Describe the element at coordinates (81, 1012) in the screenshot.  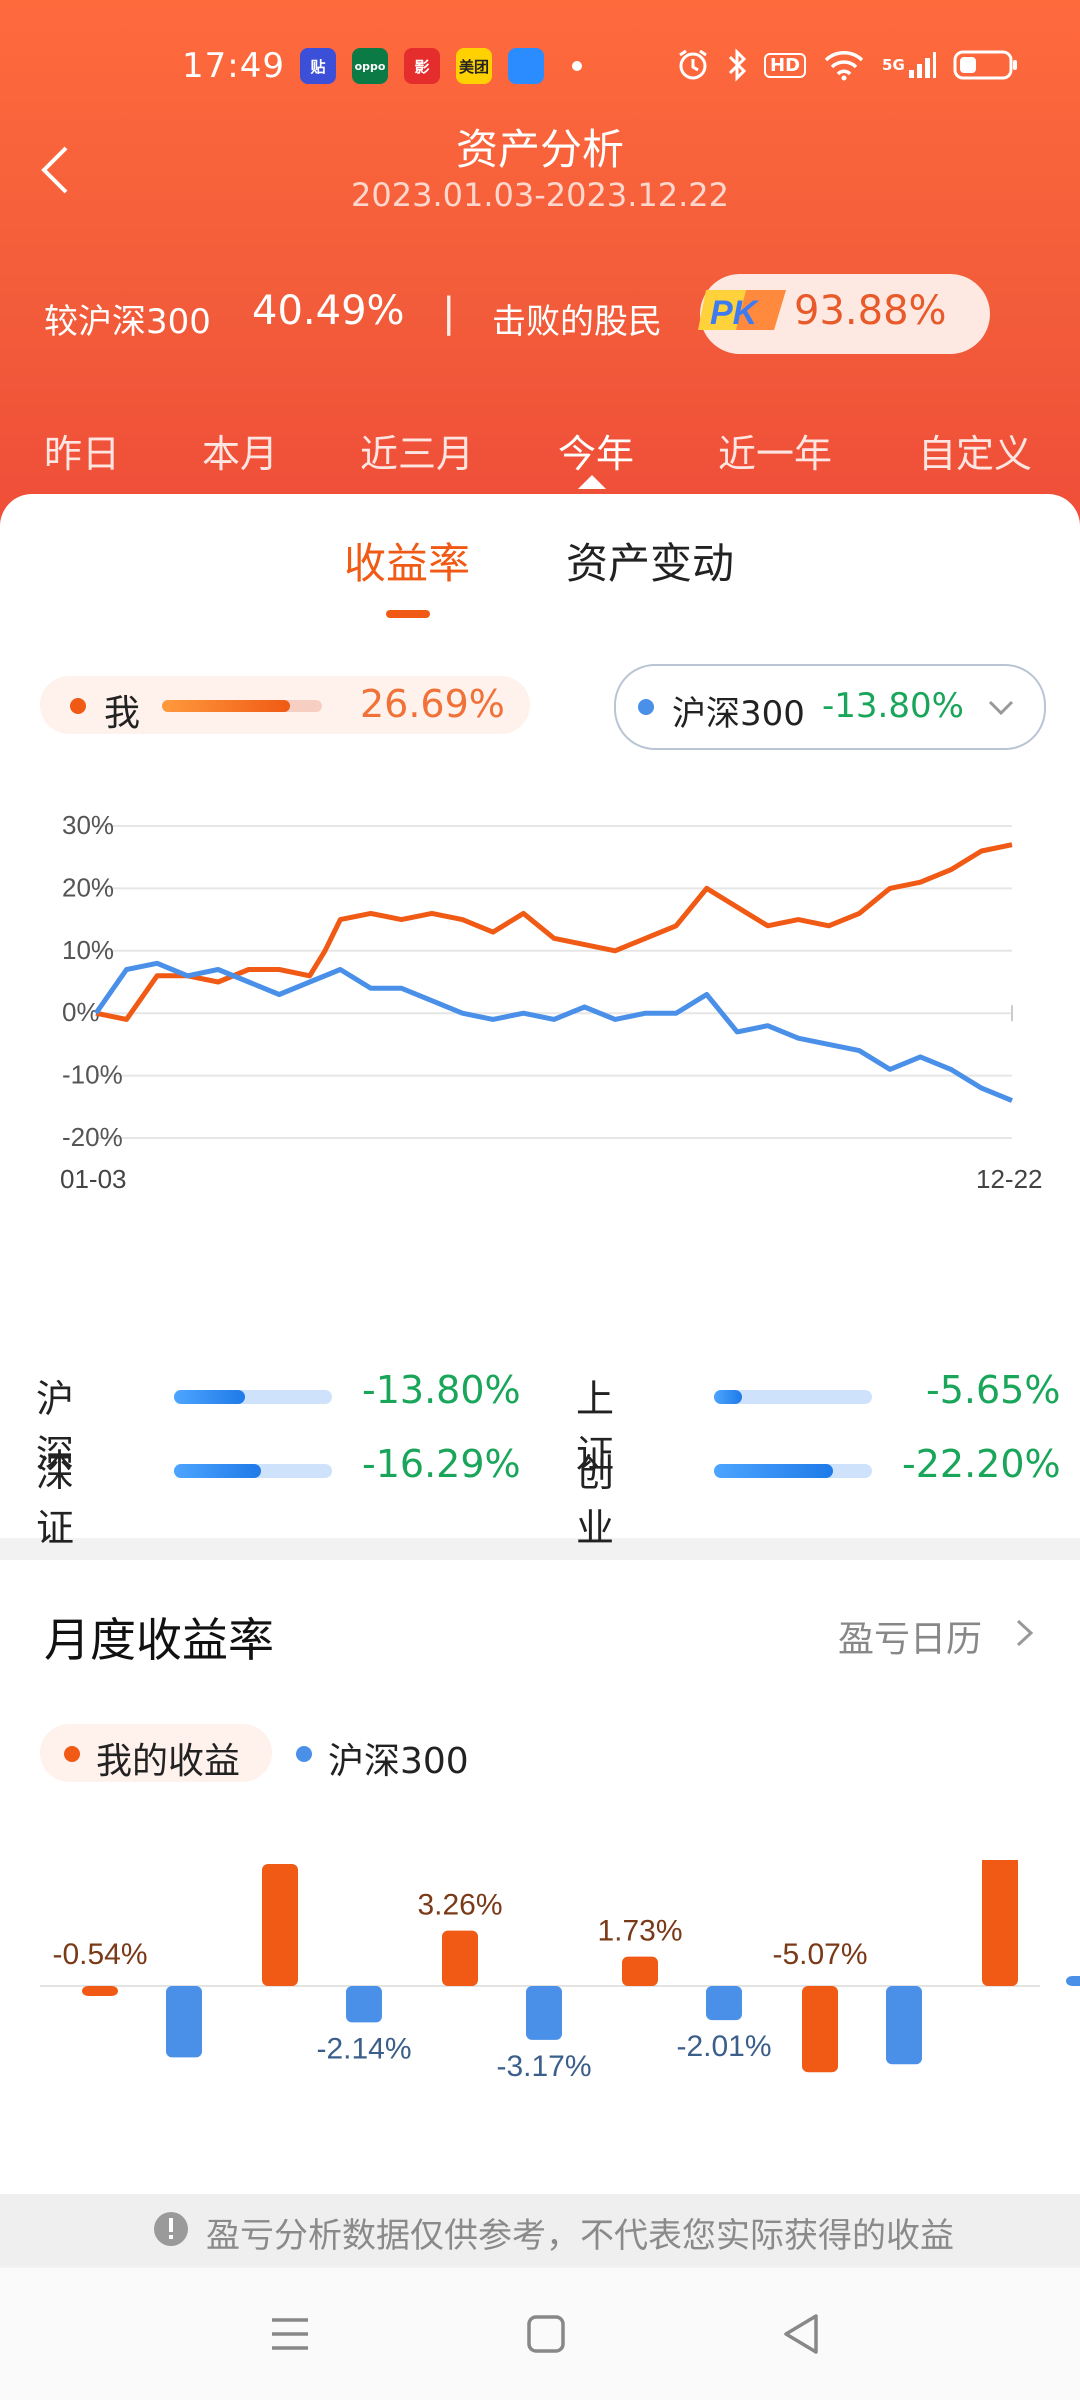
I see `y-tick-label: 0%` at that location.